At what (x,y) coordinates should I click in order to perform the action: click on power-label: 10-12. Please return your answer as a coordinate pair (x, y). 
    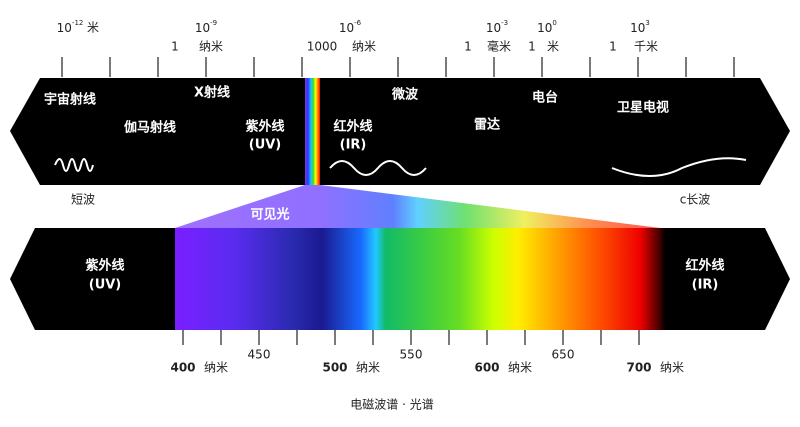
    Looking at the image, I should click on (70, 27).